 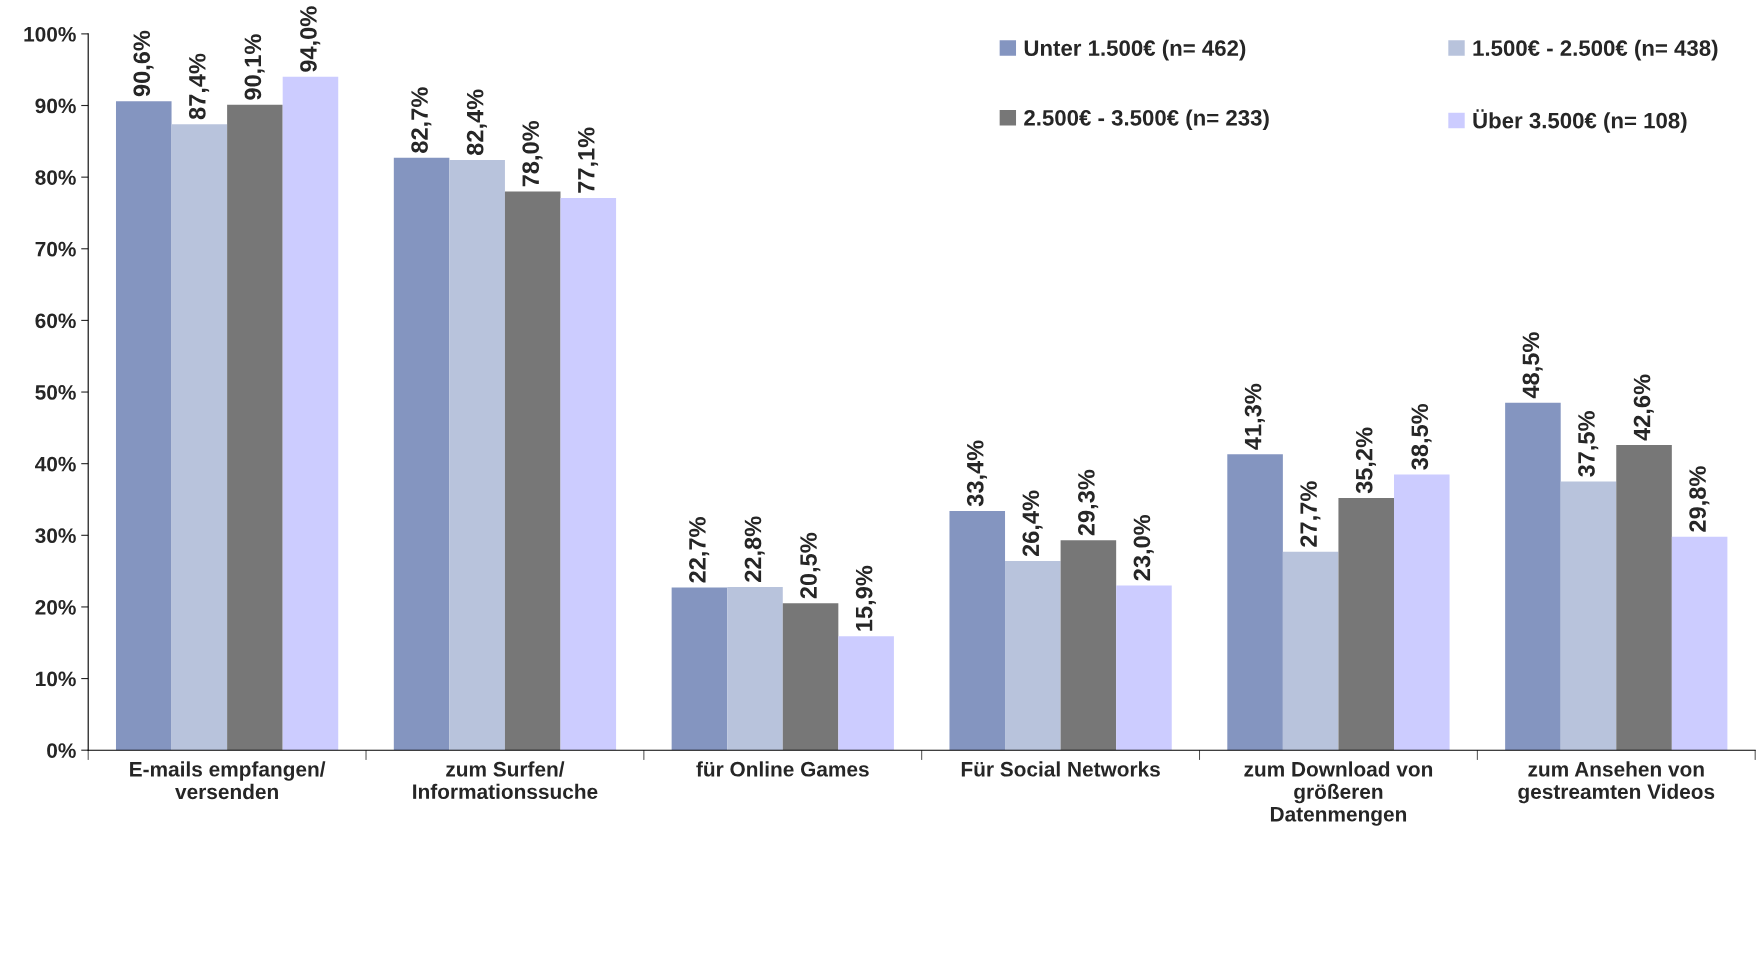 What do you see at coordinates (55, 464) in the screenshot?
I see `y-tick-label: 40%` at bounding box center [55, 464].